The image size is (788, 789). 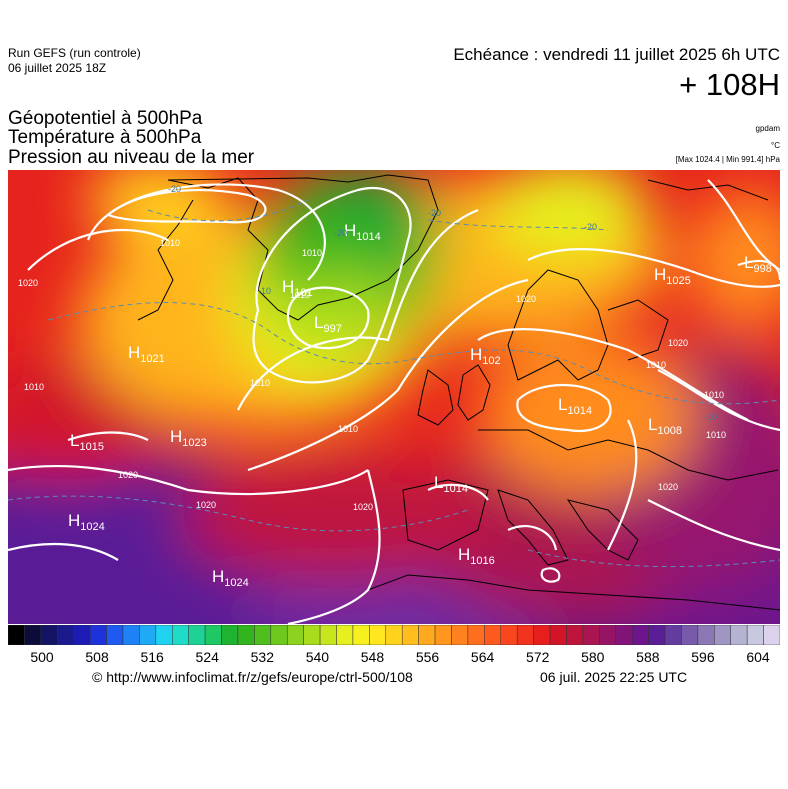 I want to click on pressure-center: L1008, so click(x=665, y=426).